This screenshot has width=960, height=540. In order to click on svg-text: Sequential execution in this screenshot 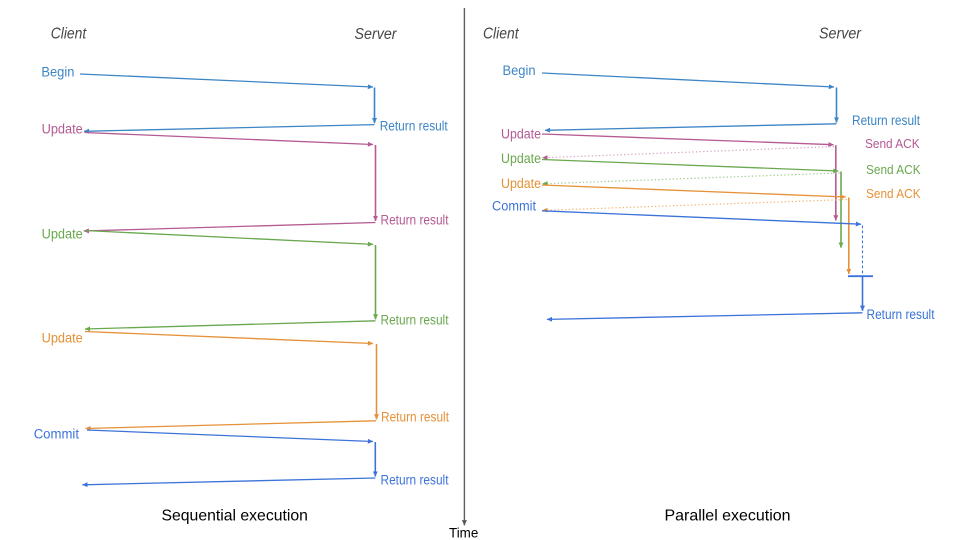, I will do `click(235, 516)`.